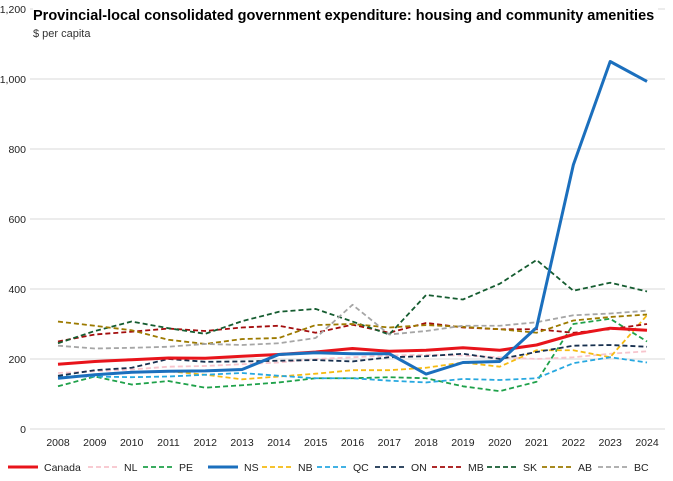 The height and width of the screenshot is (481, 673). I want to click on x-tick-label: 2009, so click(95, 443).